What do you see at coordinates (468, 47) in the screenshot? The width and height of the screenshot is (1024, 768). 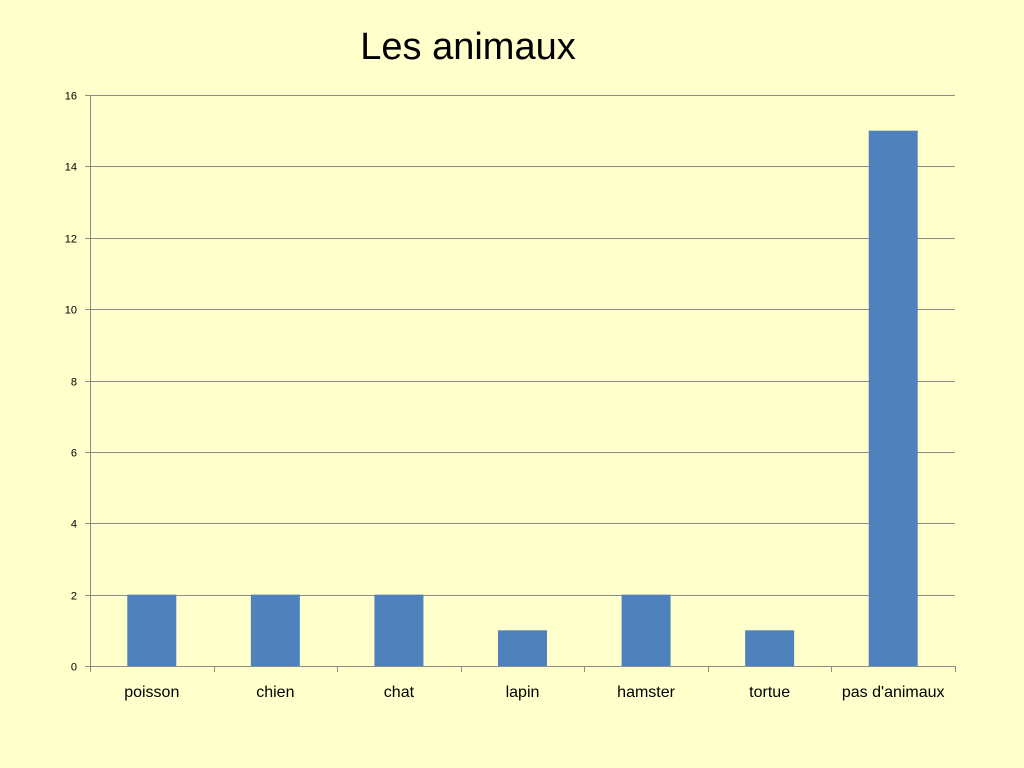 I see `chart-title: Les animaux` at bounding box center [468, 47].